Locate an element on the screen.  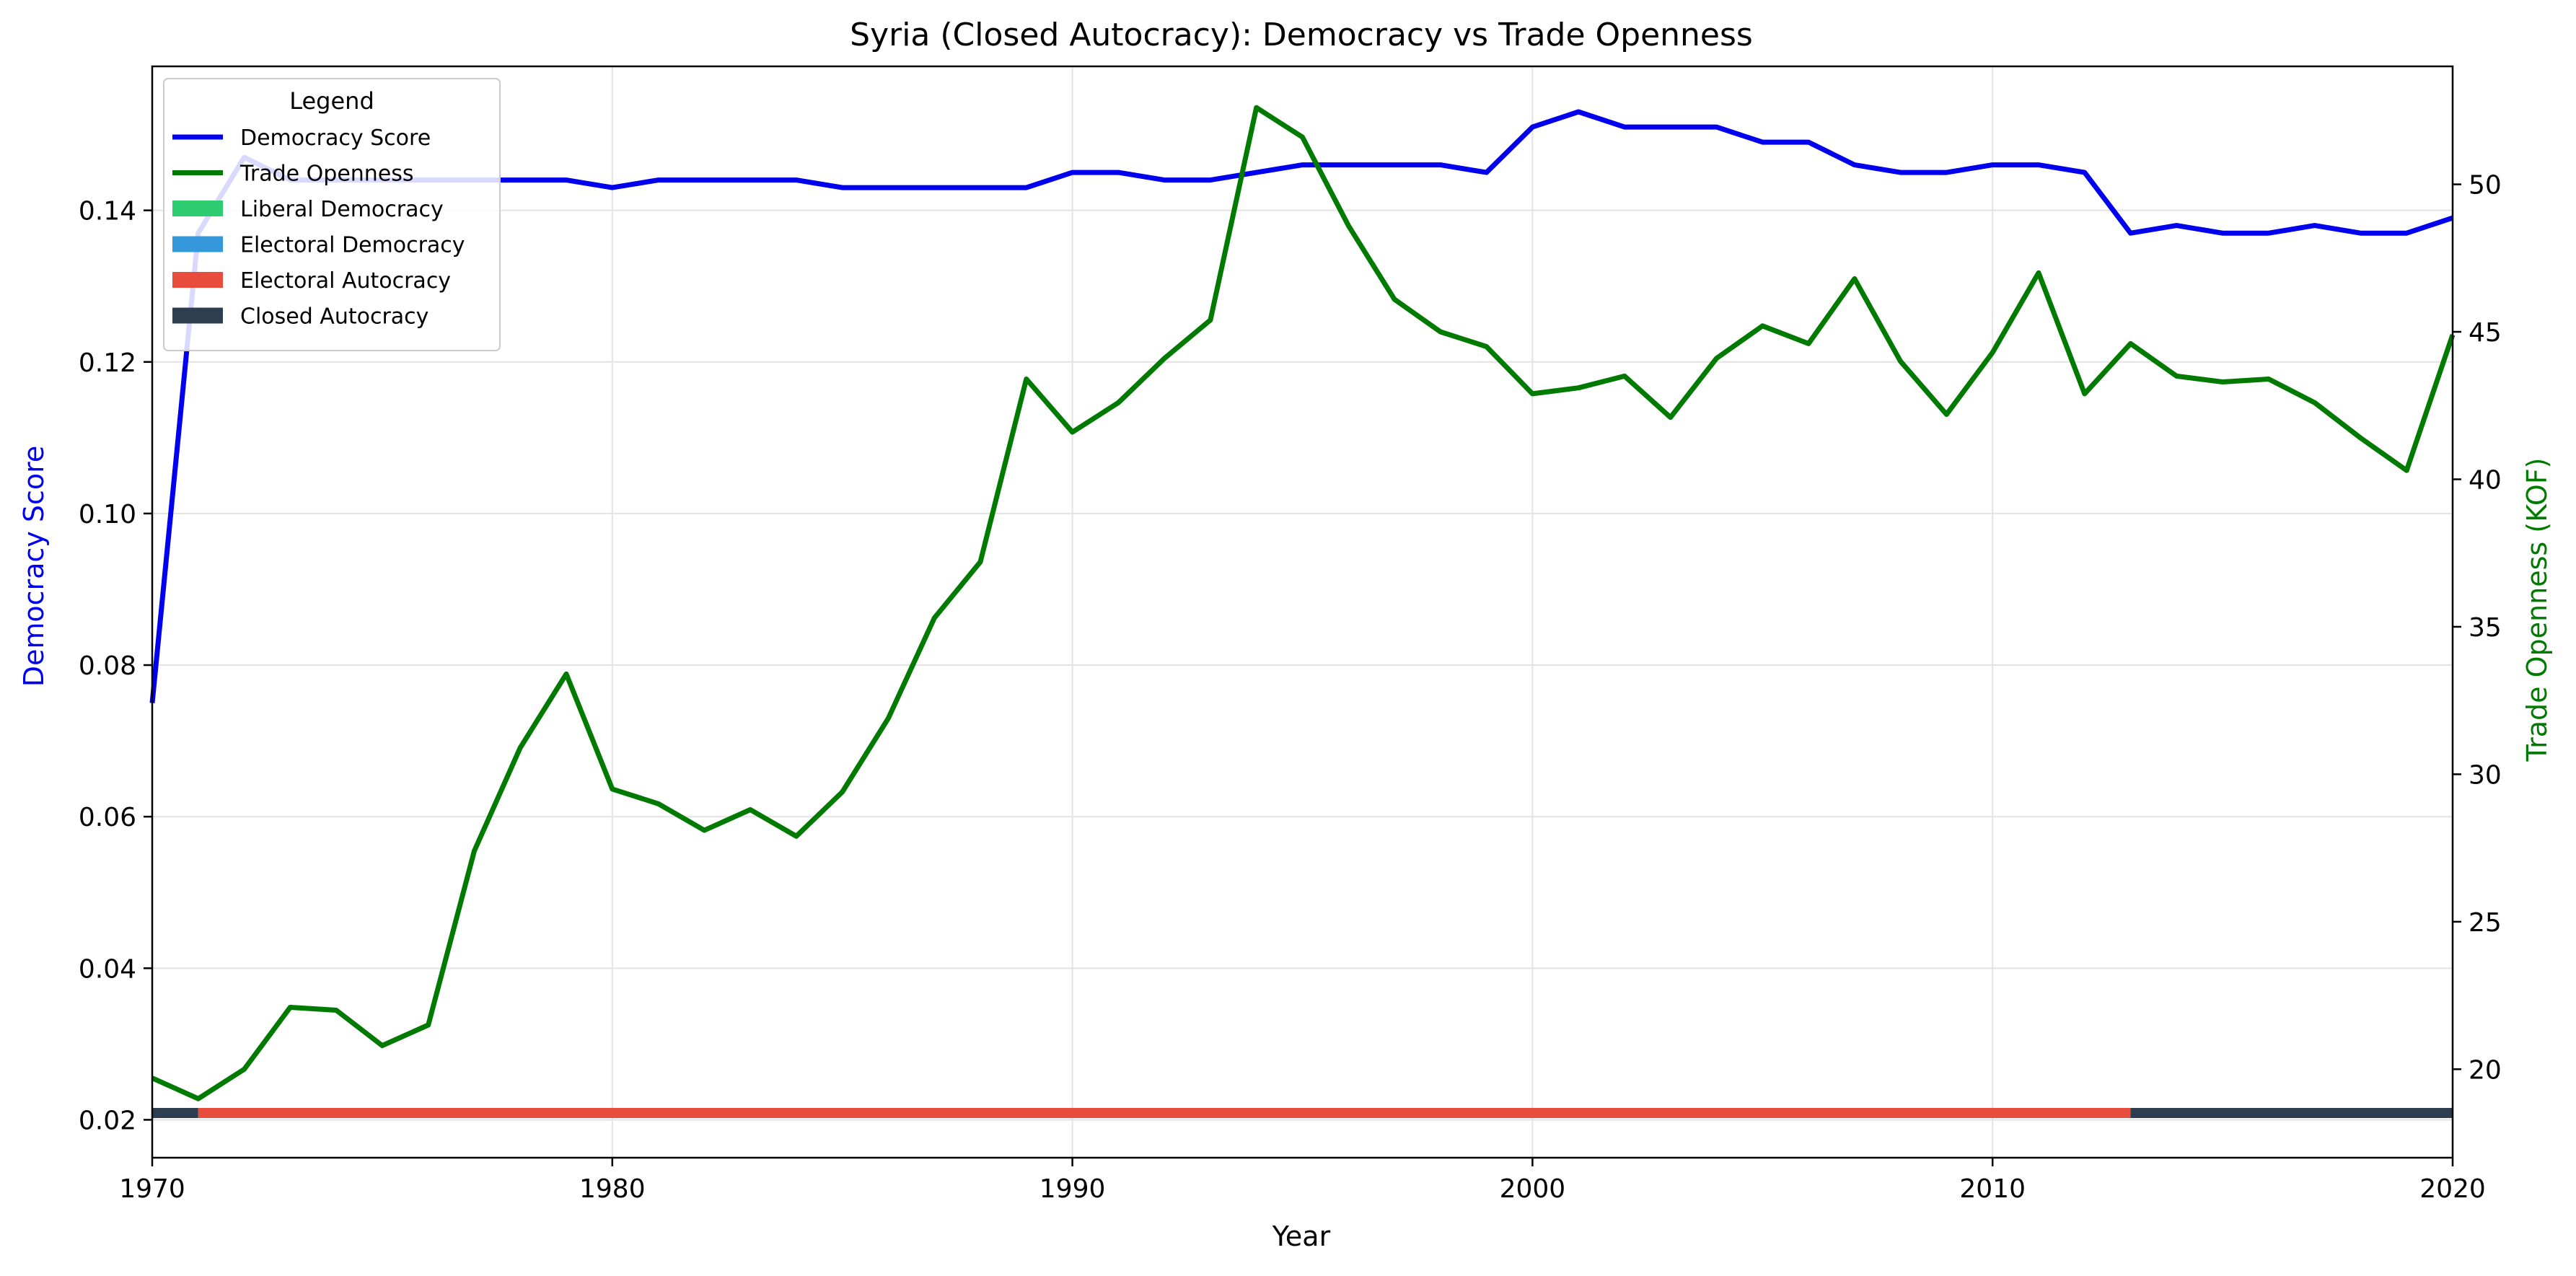
legend-entry-label: Liberal Democracy is located at coordinates (342, 209).